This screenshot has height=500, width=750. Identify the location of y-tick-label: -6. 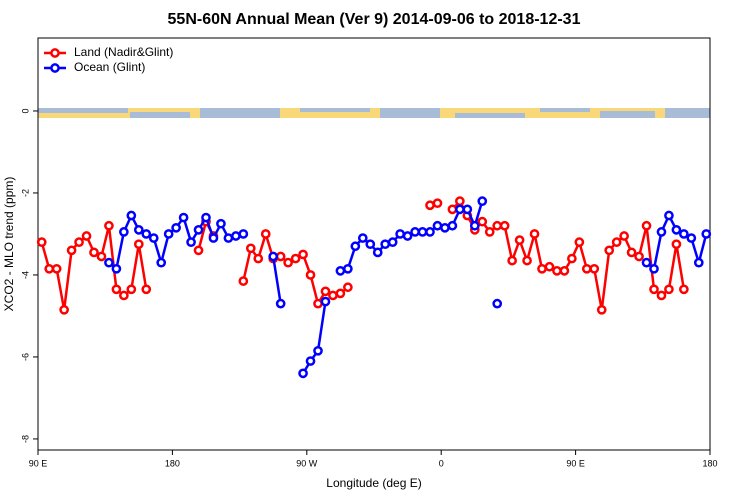
(25, 357).